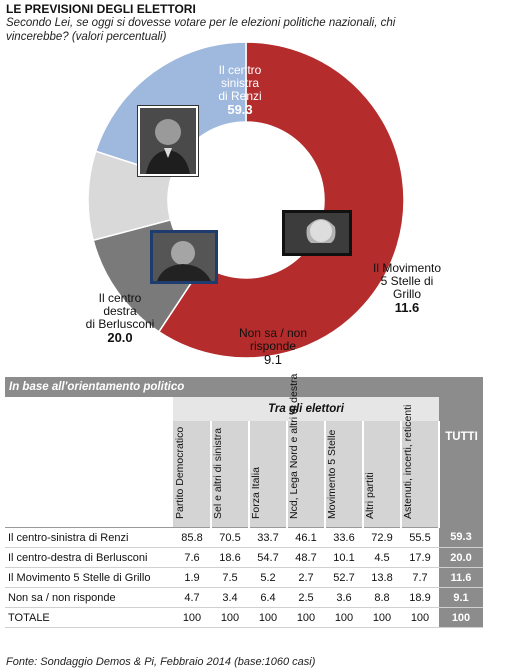  What do you see at coordinates (89, 577) in the screenshot?
I see `row-label: Il Movimento 5 Stelle di Grillo` at bounding box center [89, 577].